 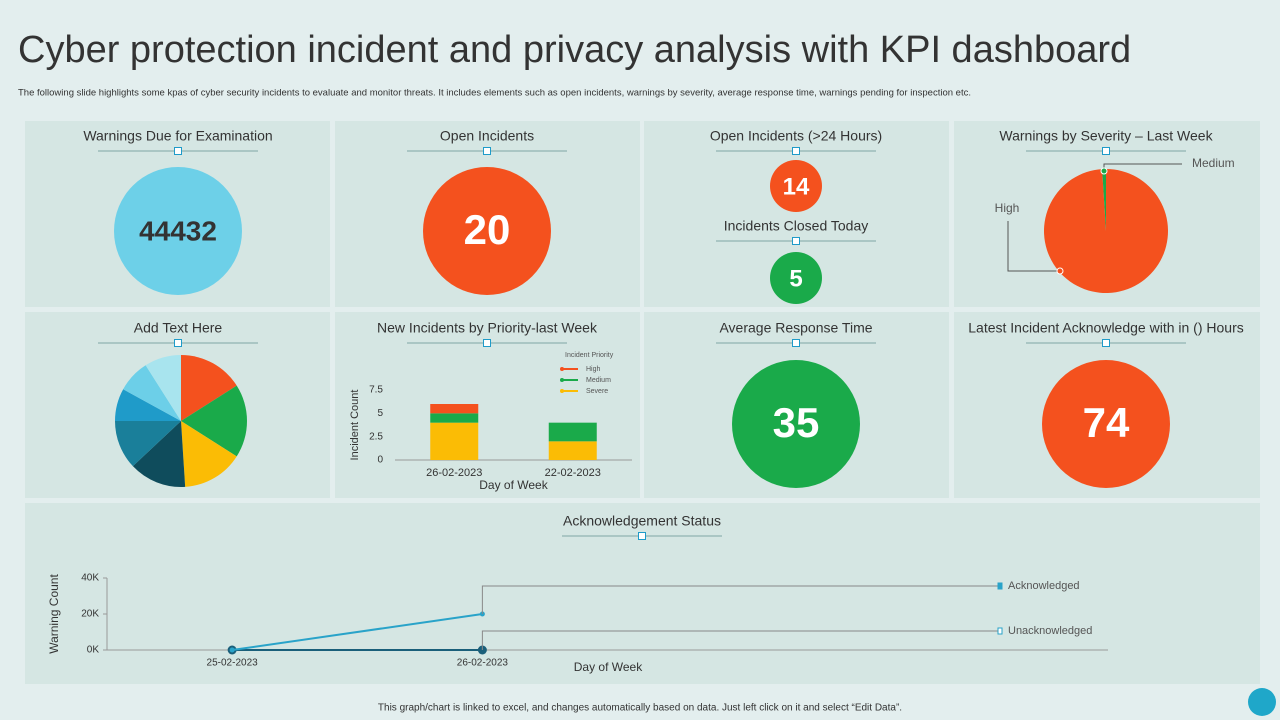 I want to click on y-axis-label: Incident Count, so click(x=355, y=425).